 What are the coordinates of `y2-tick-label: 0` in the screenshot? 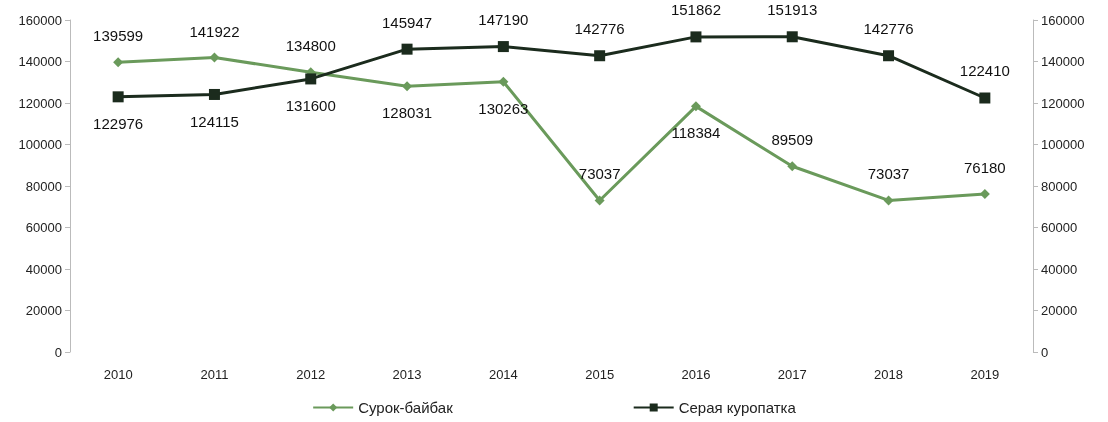 It's located at (1045, 352).